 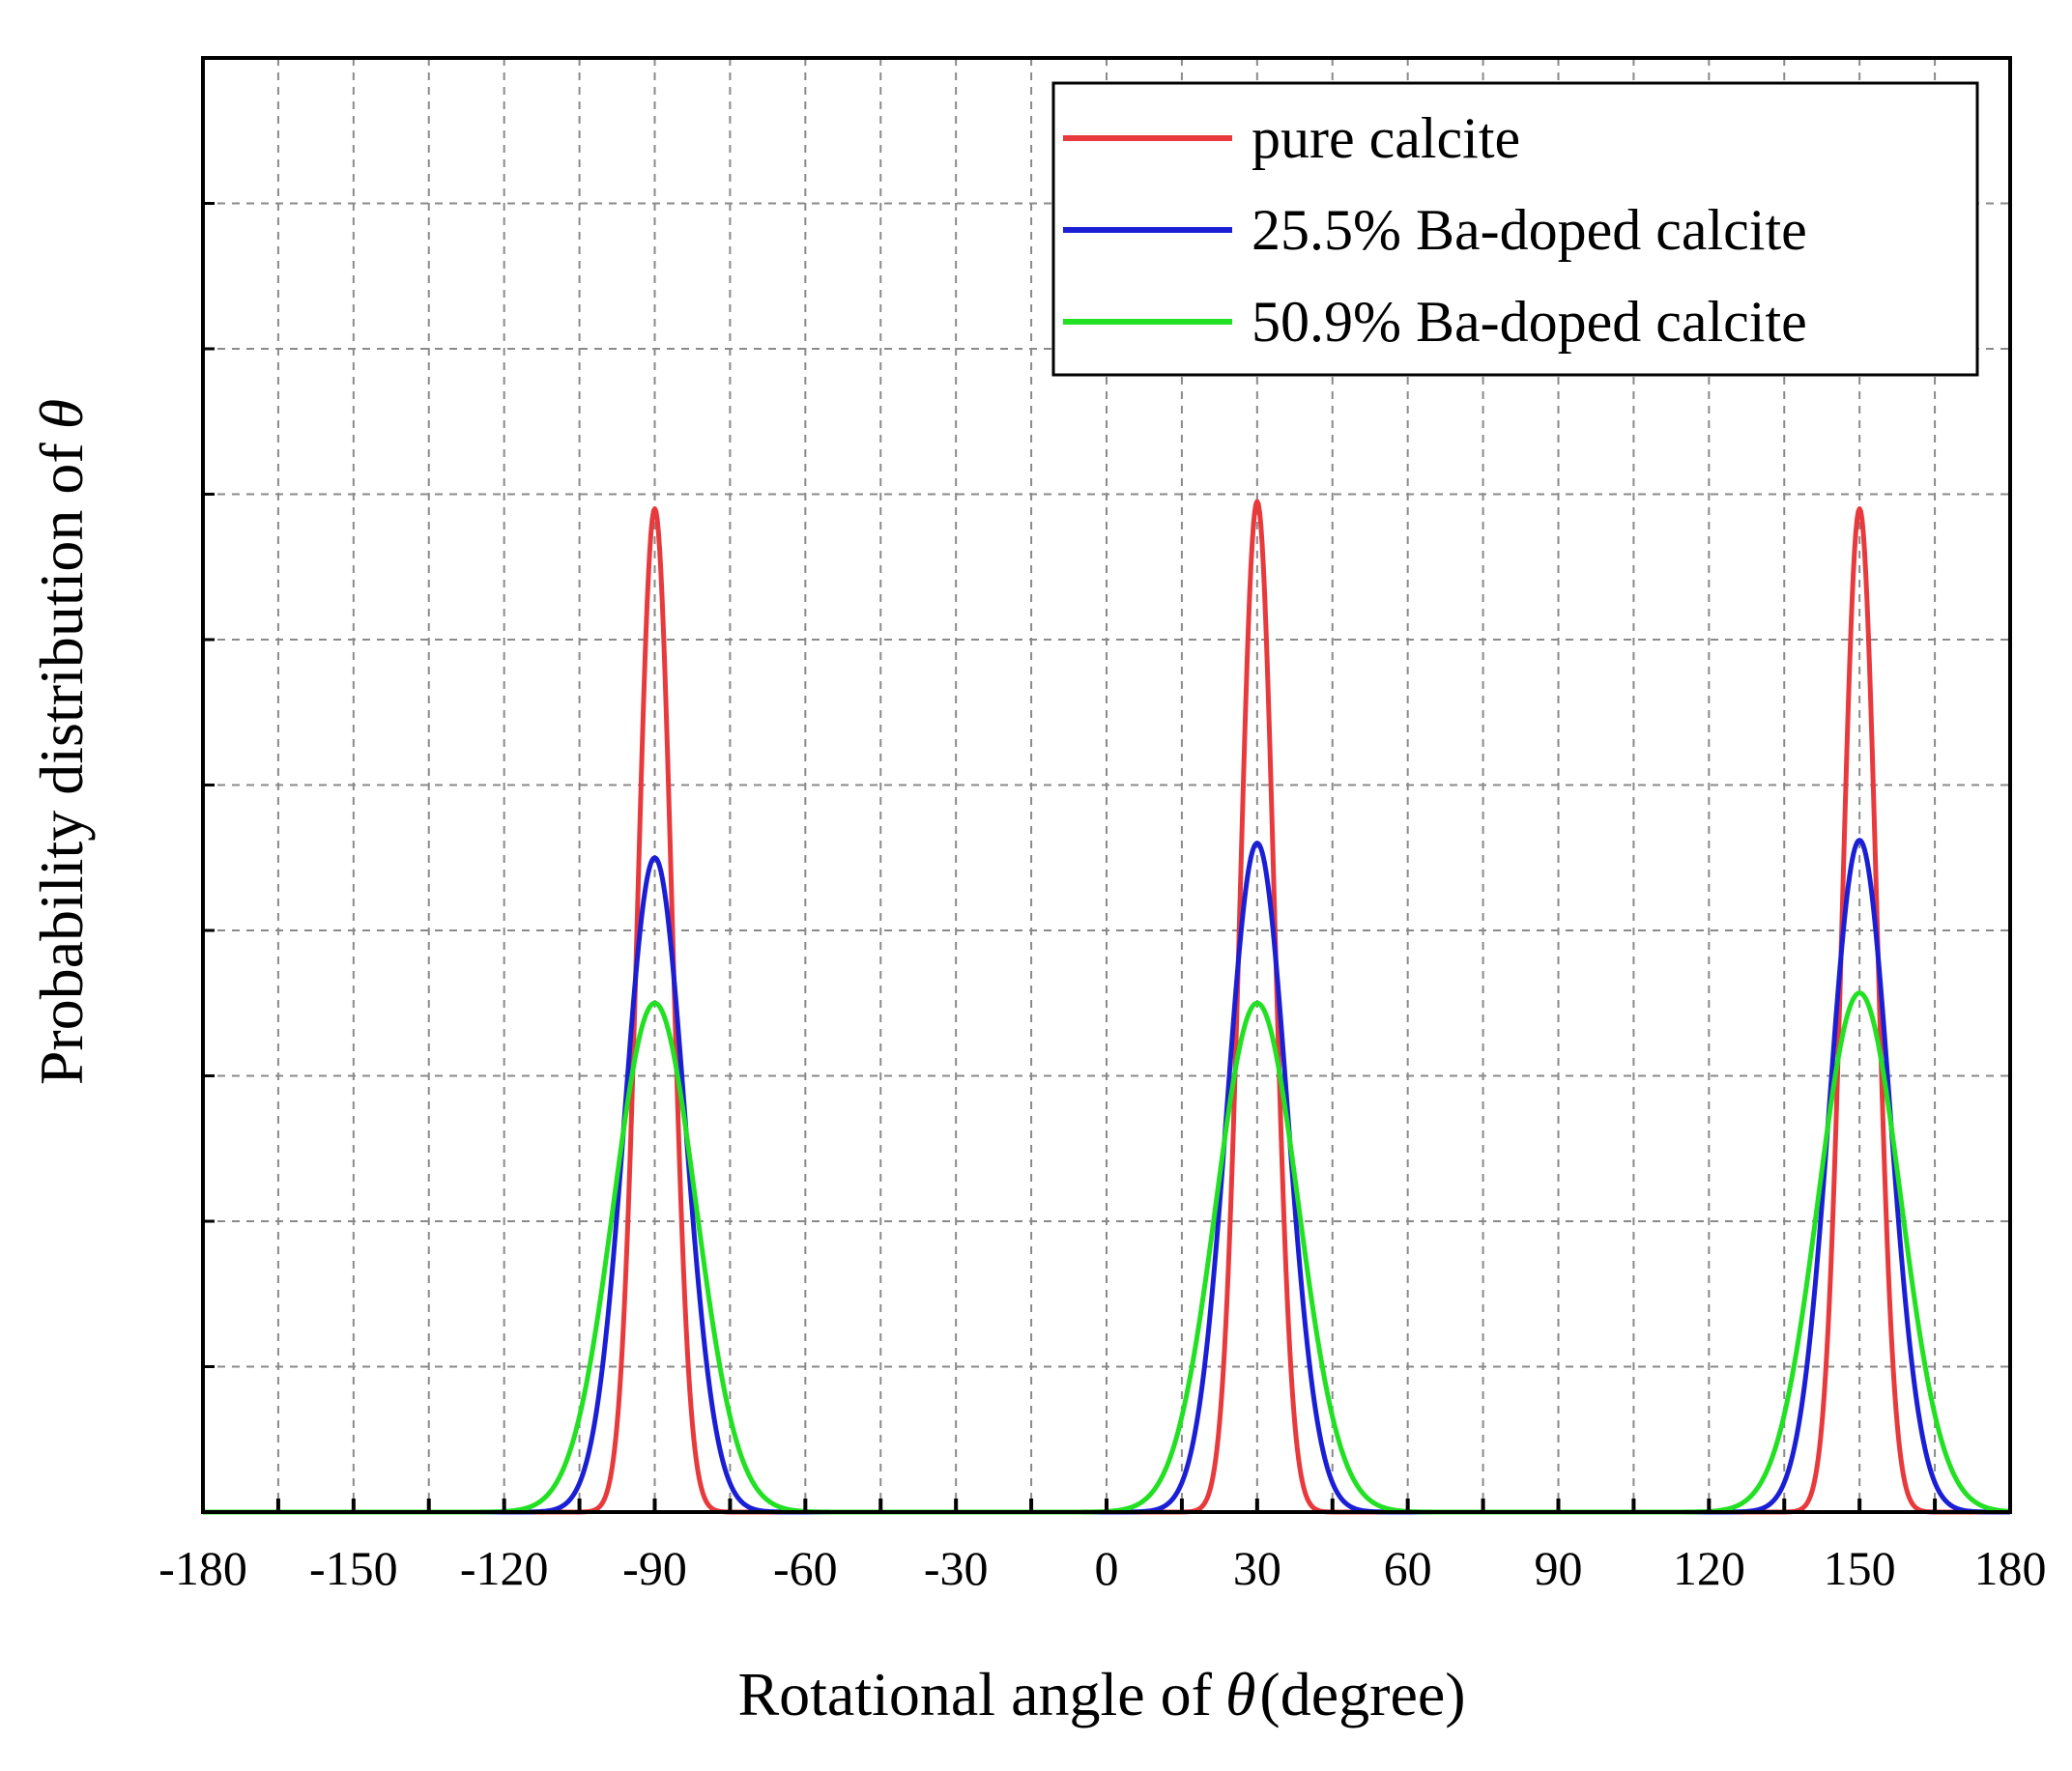 What do you see at coordinates (1529, 230) in the screenshot?
I see `legend-label-25-ba-doped: 25.5% Ba-doped calcite` at bounding box center [1529, 230].